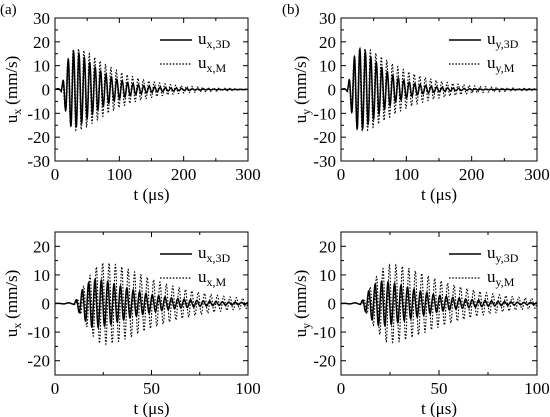 This screenshot has height=417, width=550. What do you see at coordinates (8, 10) in the screenshot?
I see `panel-tag-a: (a)` at bounding box center [8, 10].